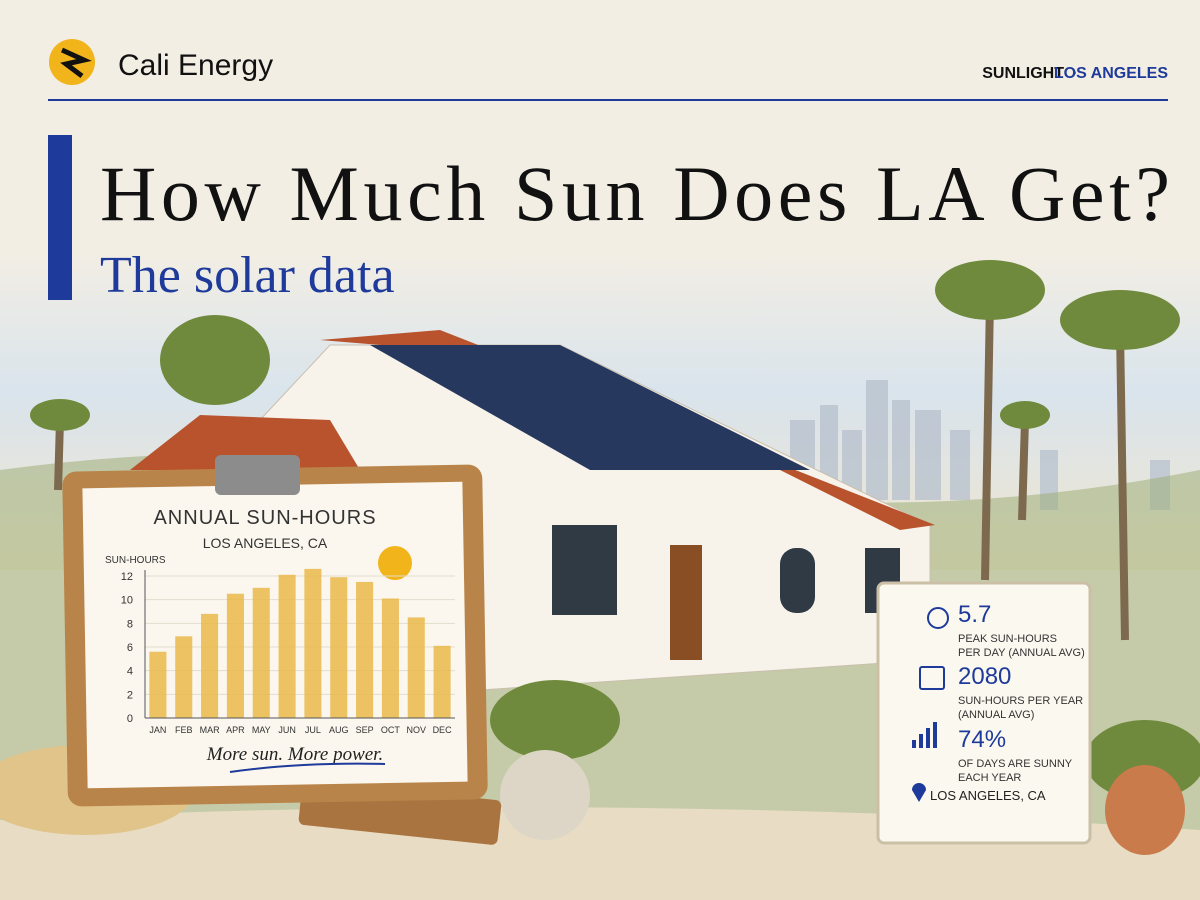  What do you see at coordinates (307, 767) in the screenshot?
I see `caption-underline` at bounding box center [307, 767].